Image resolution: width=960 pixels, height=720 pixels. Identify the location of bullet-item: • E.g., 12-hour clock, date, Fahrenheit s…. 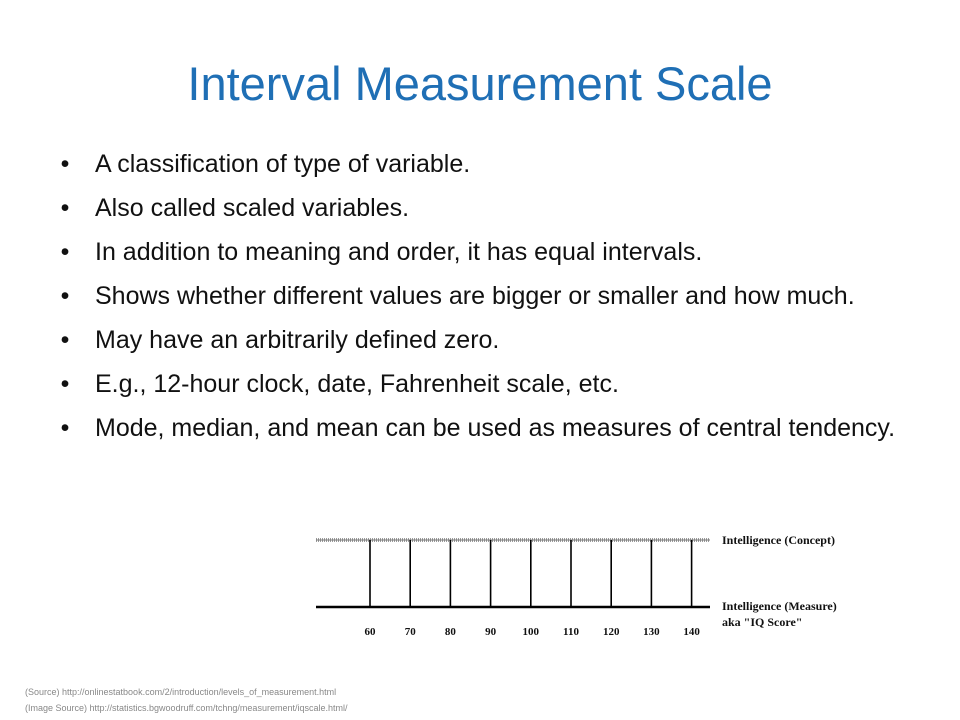
(483, 384).